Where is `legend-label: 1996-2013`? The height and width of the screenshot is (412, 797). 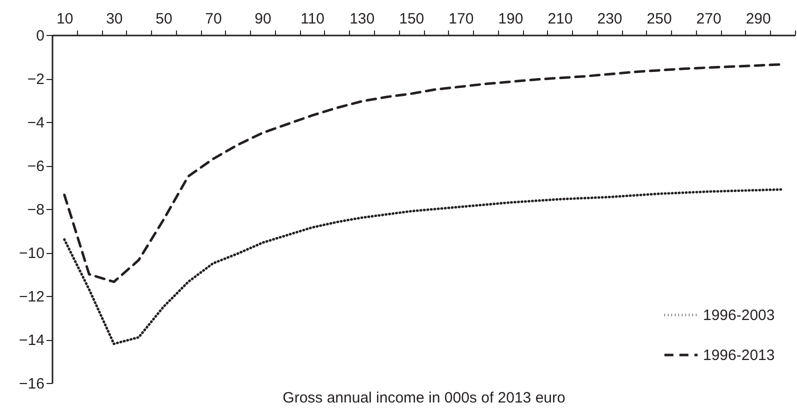 legend-label: 1996-2013 is located at coordinates (739, 355).